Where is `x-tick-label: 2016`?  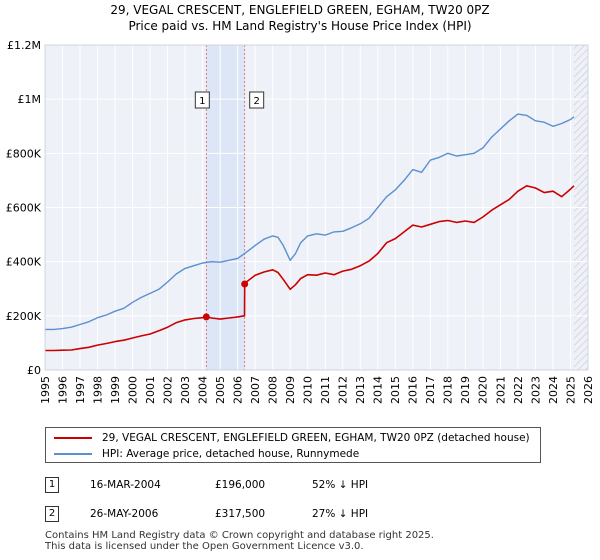
x-tick-label: 2016 is located at coordinates (413, 390).